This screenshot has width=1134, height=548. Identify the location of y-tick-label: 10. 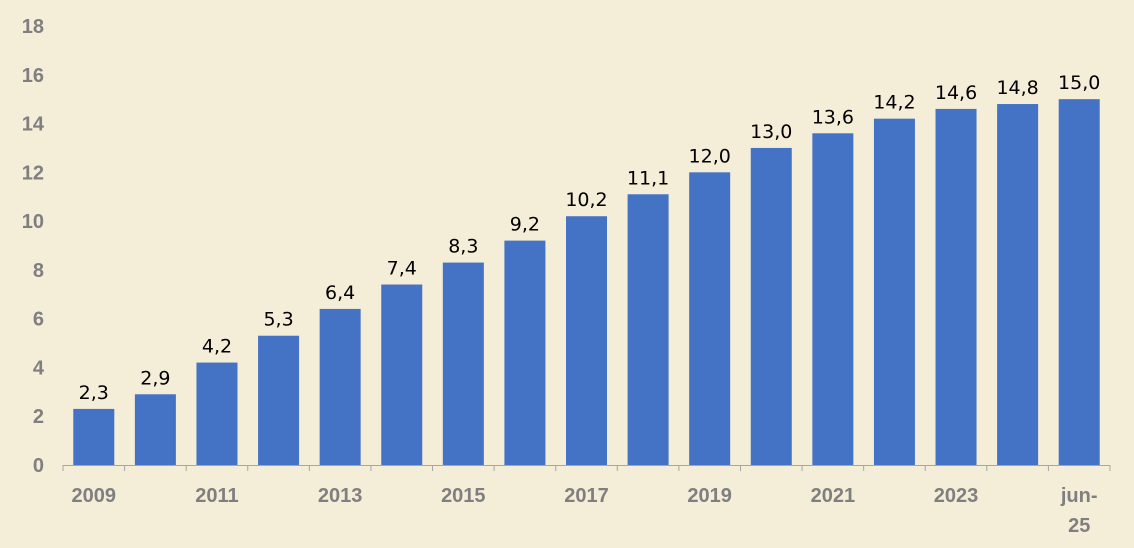
(33, 222).